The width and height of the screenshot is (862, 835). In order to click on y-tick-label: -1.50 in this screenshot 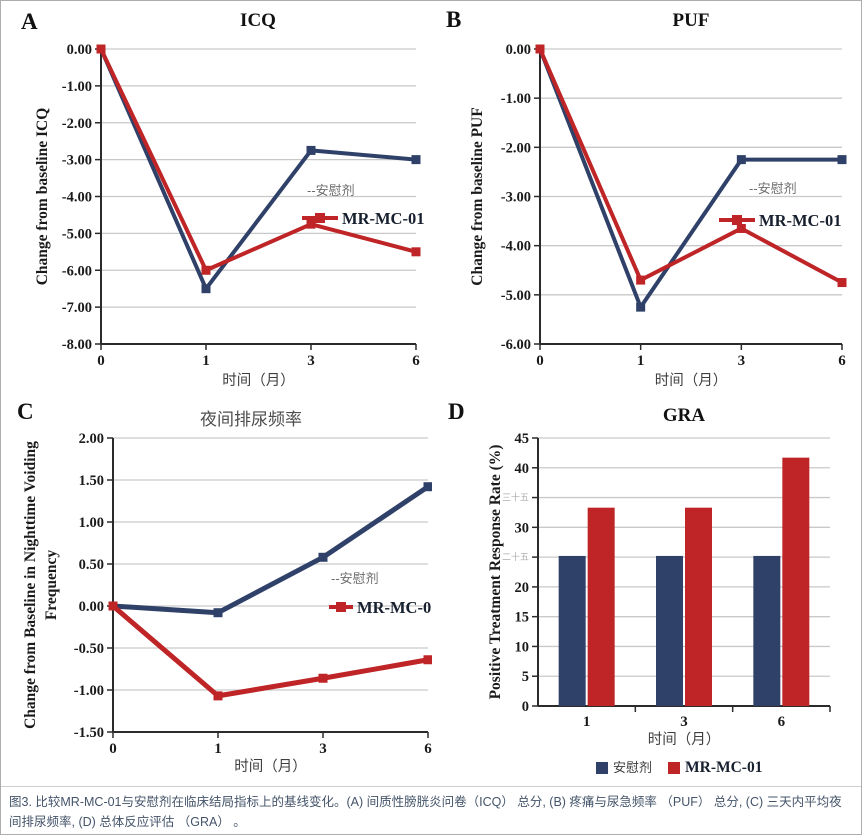, I will do `click(89, 733)`.